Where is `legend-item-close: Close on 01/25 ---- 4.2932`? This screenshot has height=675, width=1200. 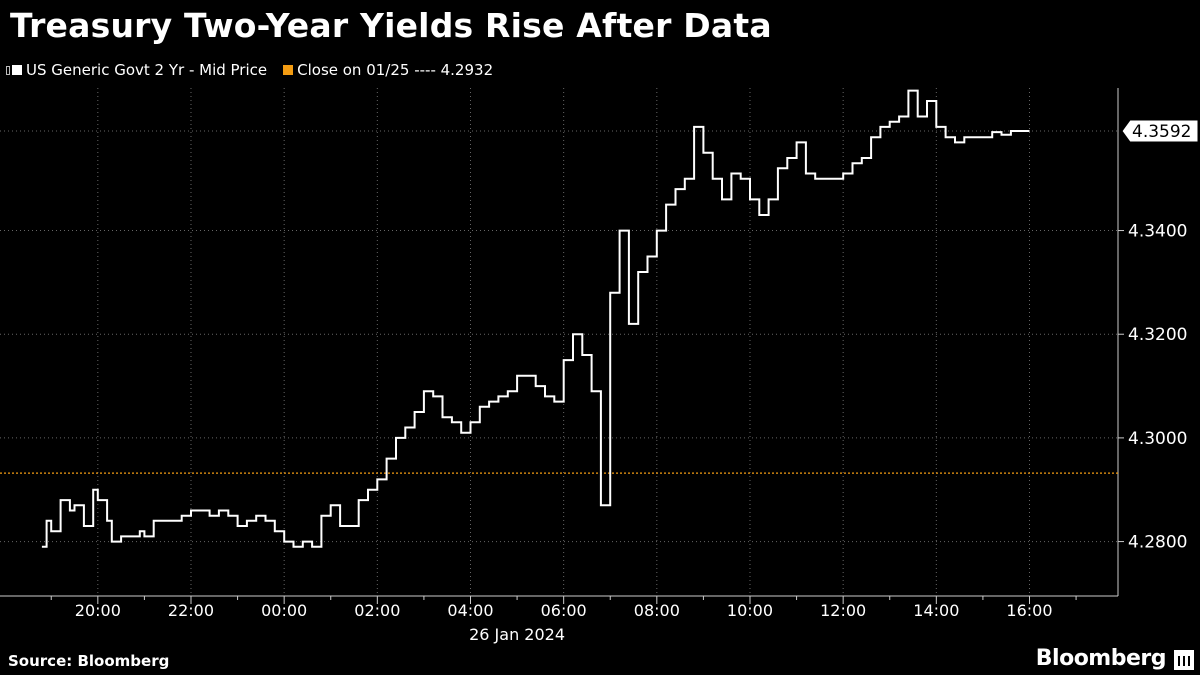 legend-item-close: Close on 01/25 ---- 4.2932 is located at coordinates (388, 70).